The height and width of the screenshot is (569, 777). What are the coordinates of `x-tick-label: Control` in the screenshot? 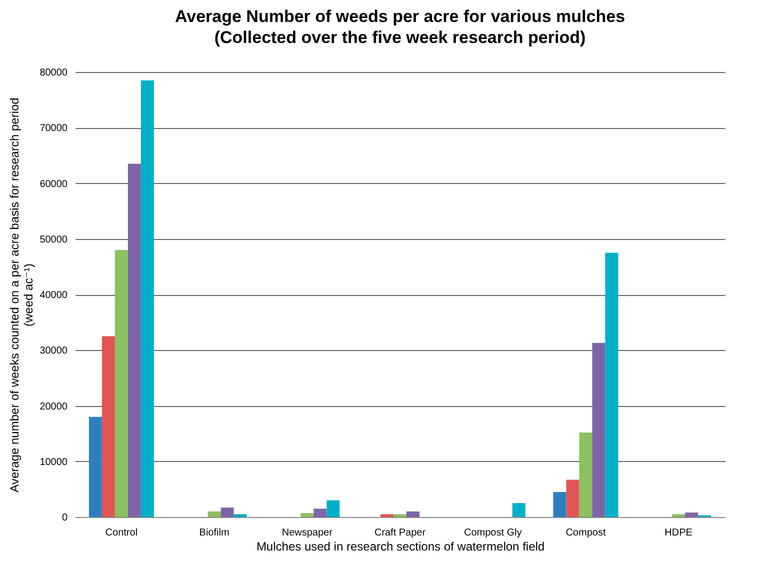 It's located at (121, 533).